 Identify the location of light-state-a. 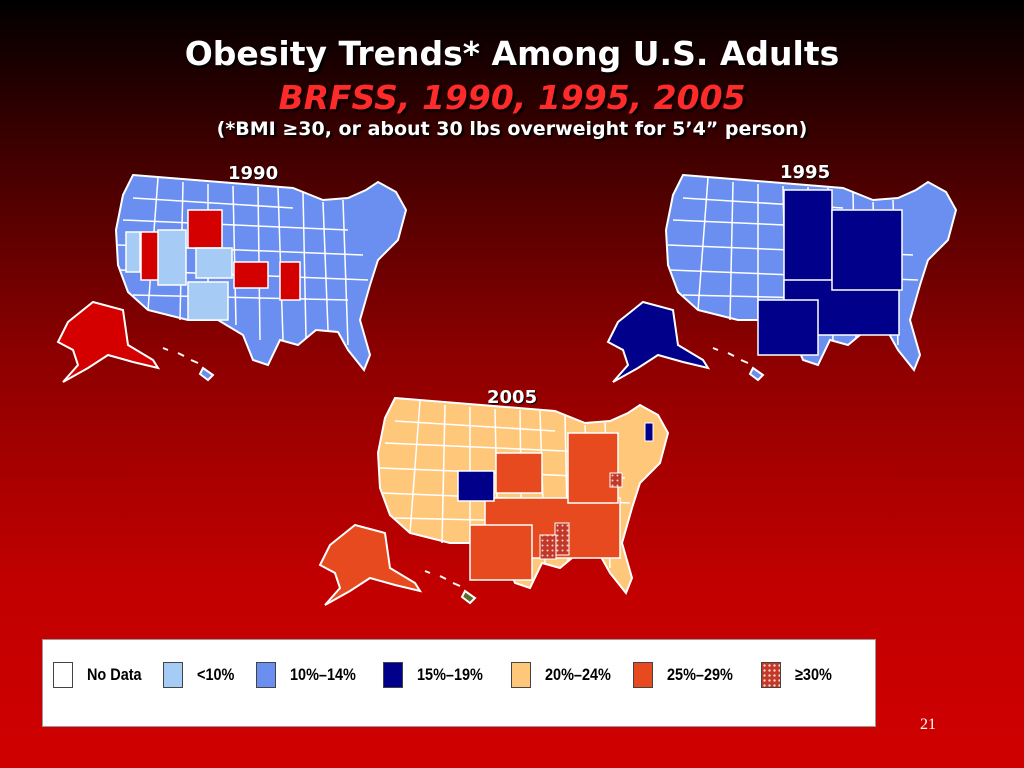
(172, 257).